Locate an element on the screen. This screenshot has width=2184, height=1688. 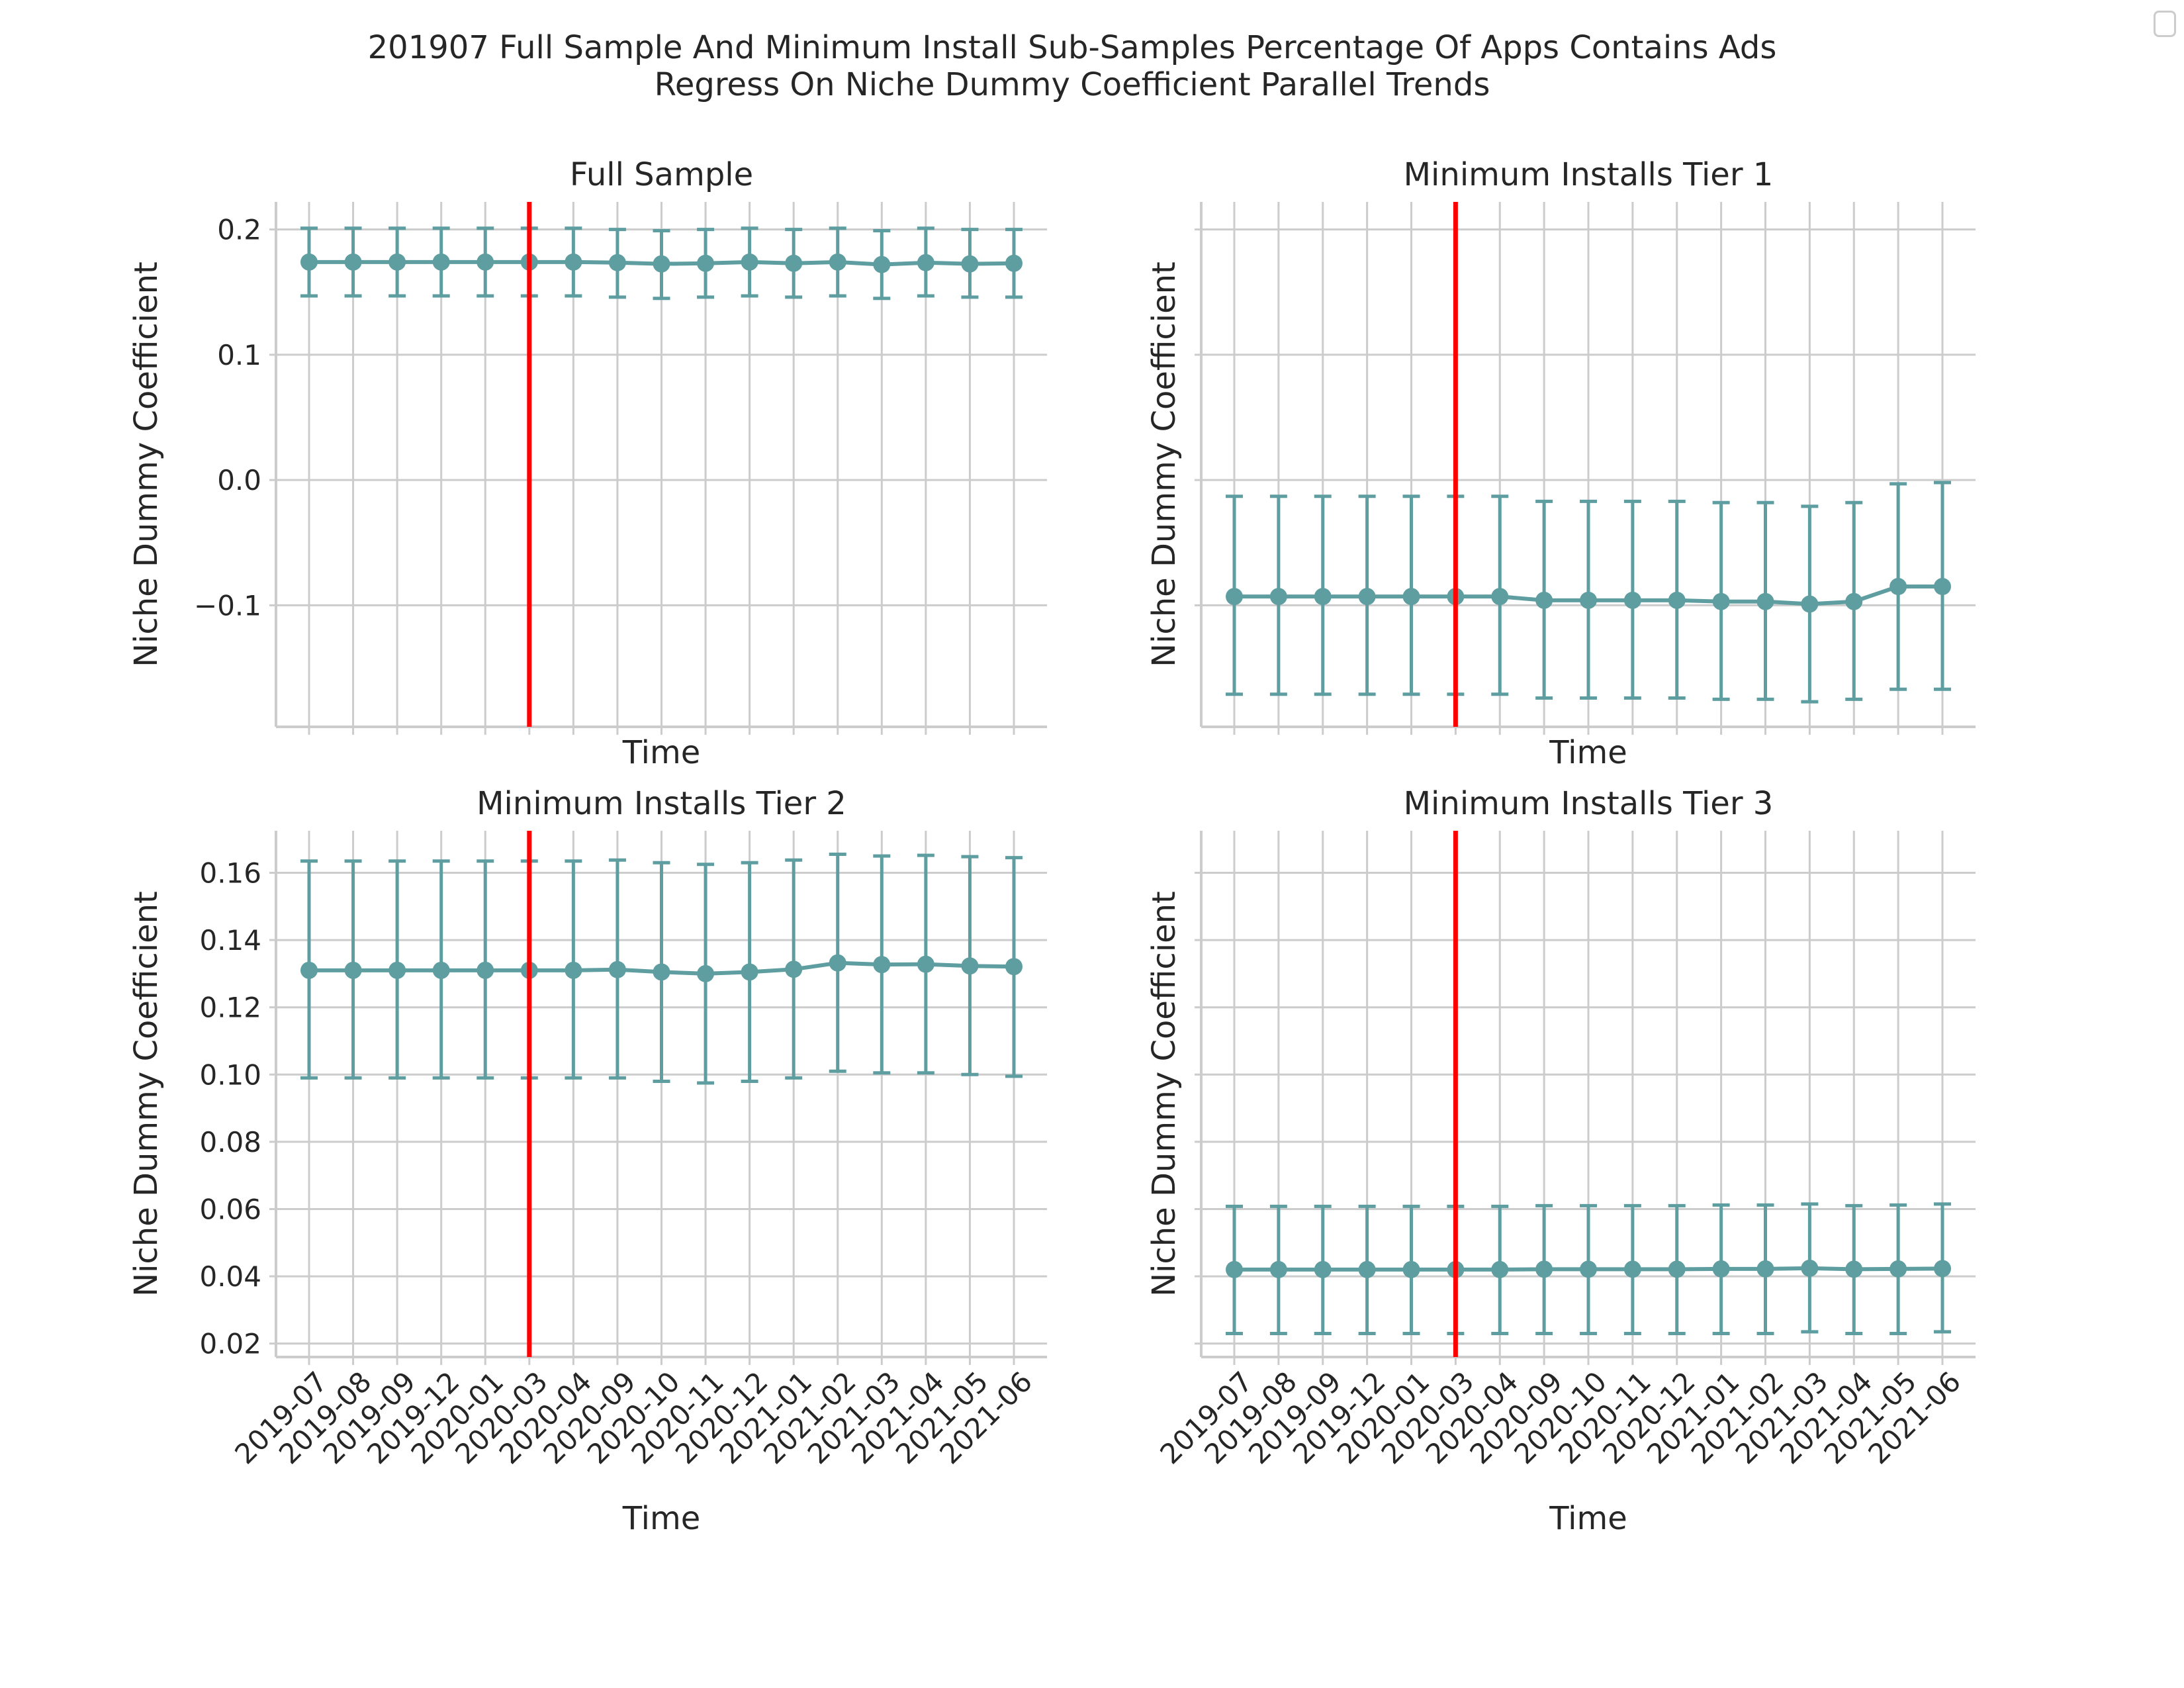
y-tick-label: 0.14 is located at coordinates (230, 940).